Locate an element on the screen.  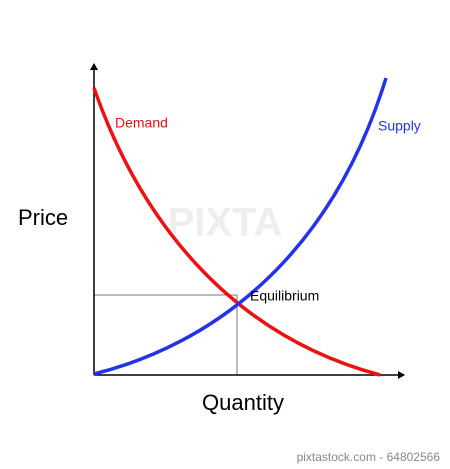
supply-label: Supply is located at coordinates (399, 126).